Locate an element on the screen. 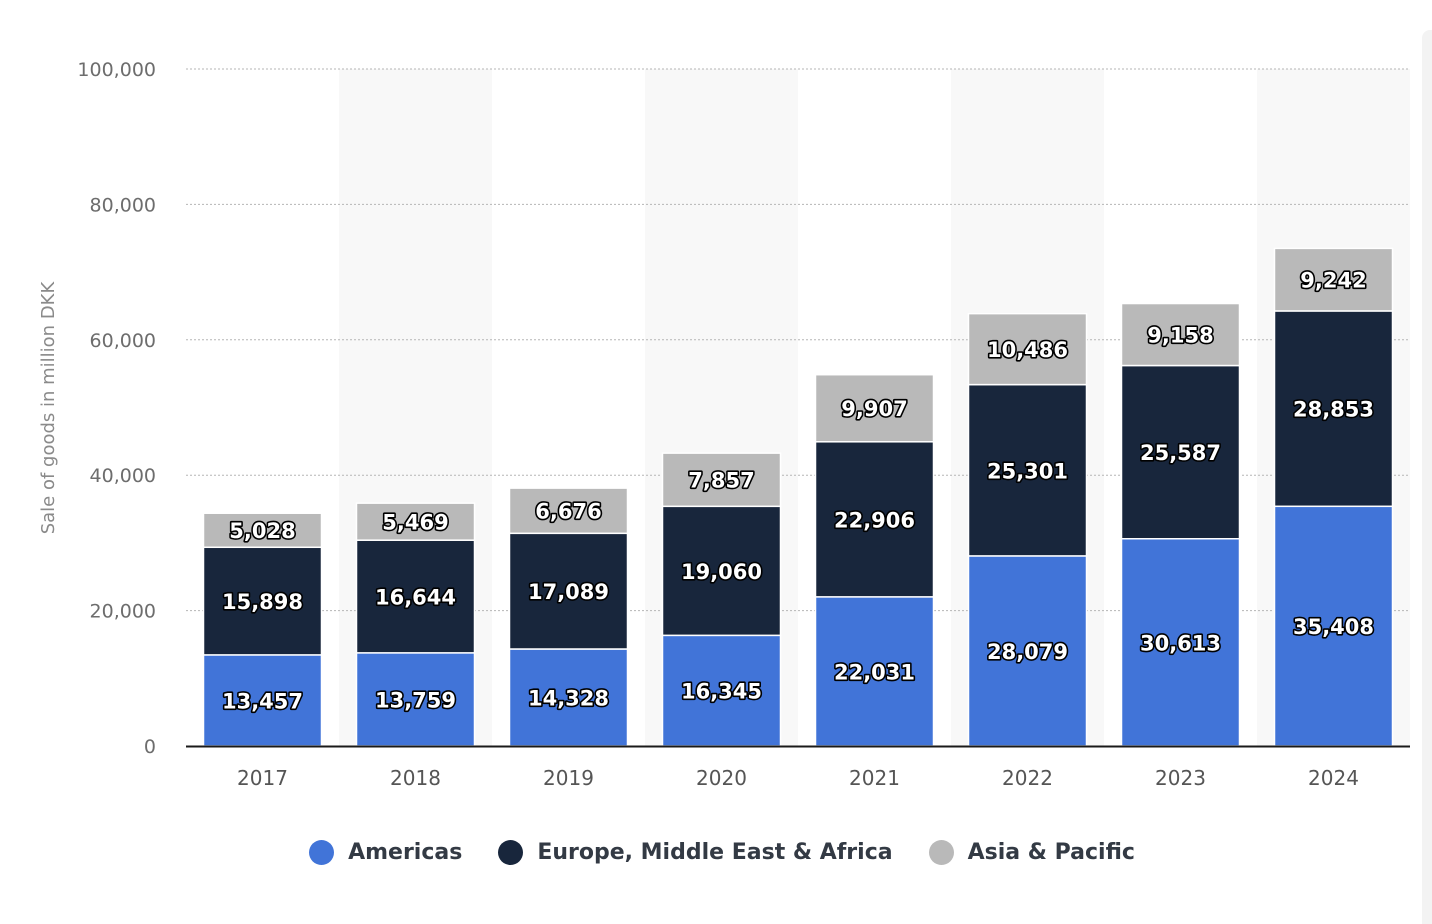  data-label: 9,907 is located at coordinates (874, 409).